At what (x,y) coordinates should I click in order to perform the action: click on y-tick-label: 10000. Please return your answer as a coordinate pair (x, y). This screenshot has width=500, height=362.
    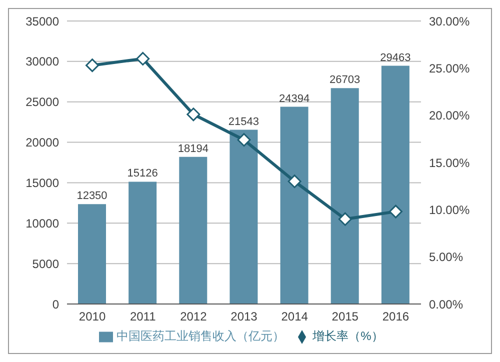
    Looking at the image, I should click on (43, 223).